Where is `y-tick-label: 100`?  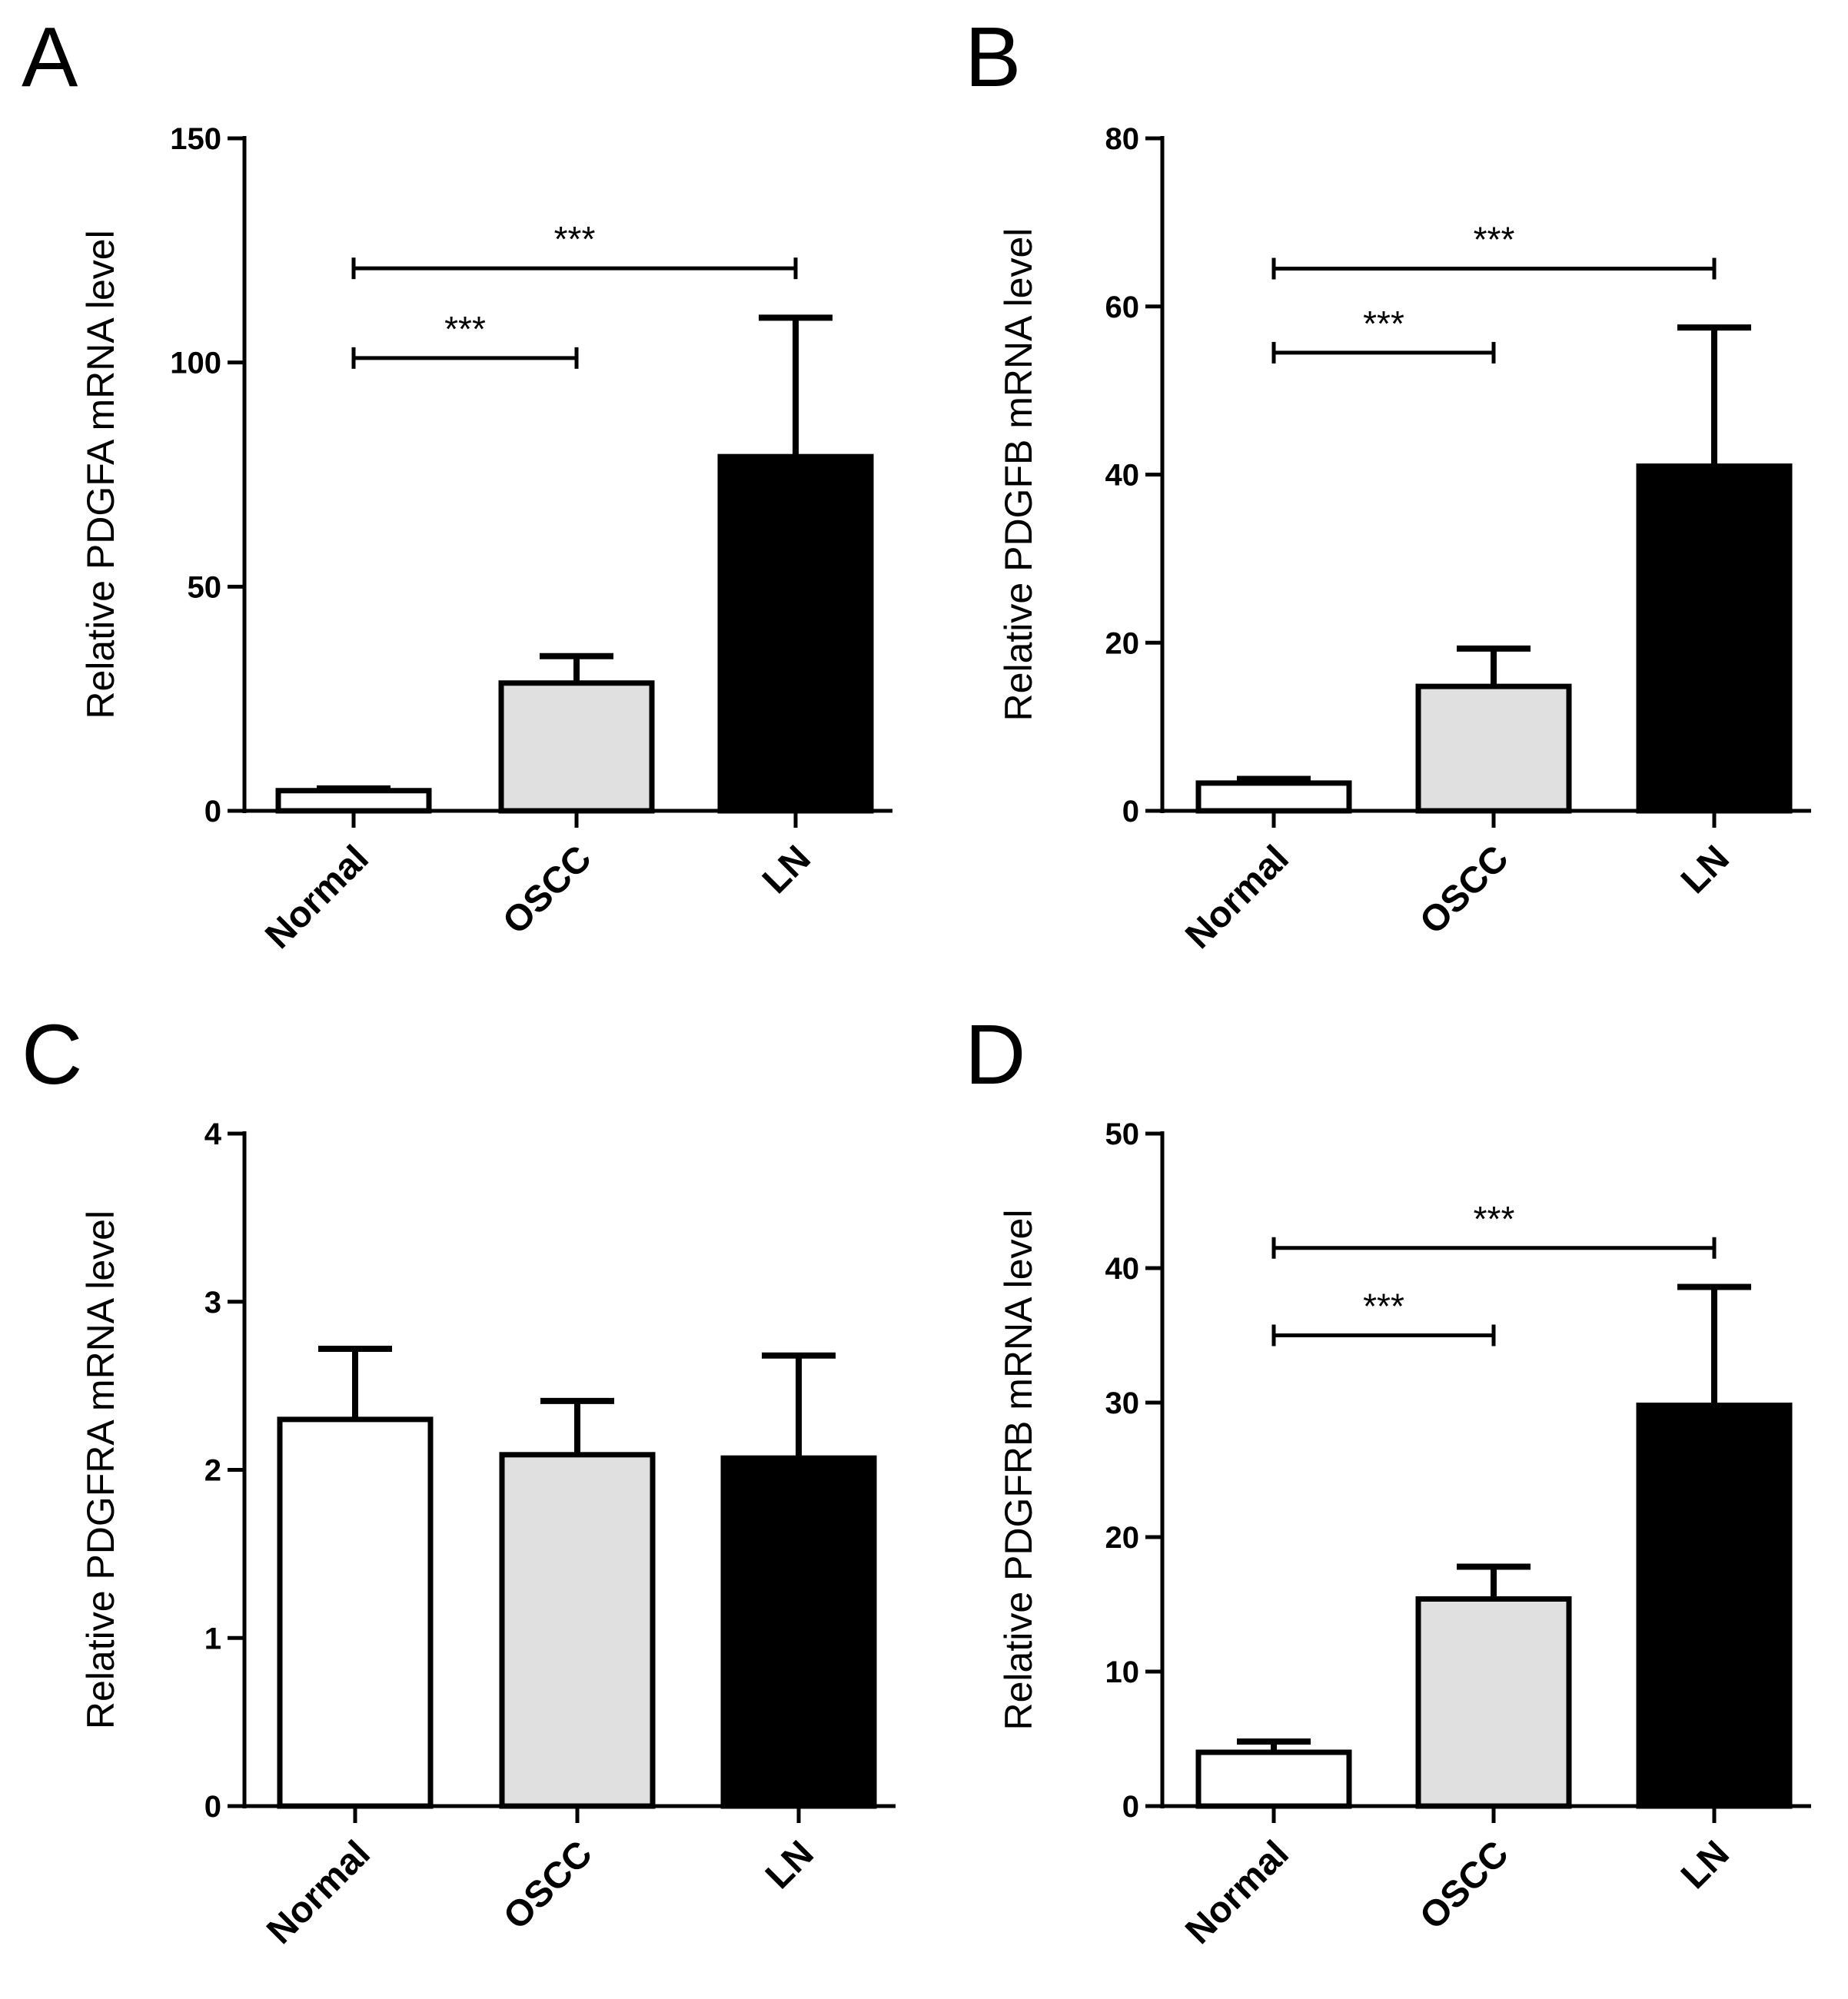 y-tick-label: 100 is located at coordinates (195, 363).